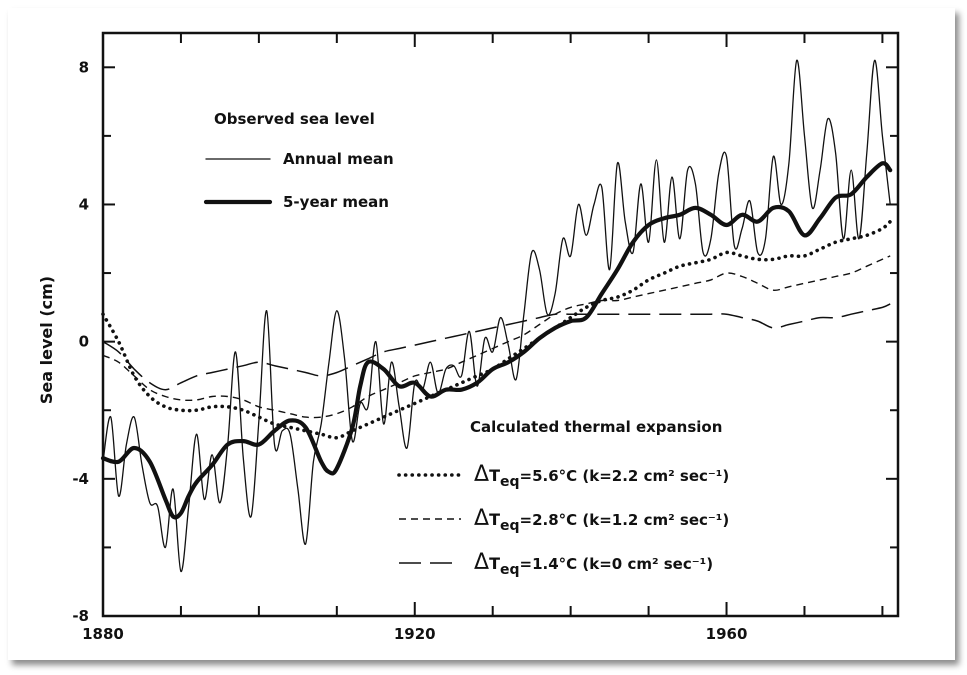 This screenshot has width=967, height=675. What do you see at coordinates (84, 67) in the screenshot?
I see `y-tick-label: 8` at bounding box center [84, 67].